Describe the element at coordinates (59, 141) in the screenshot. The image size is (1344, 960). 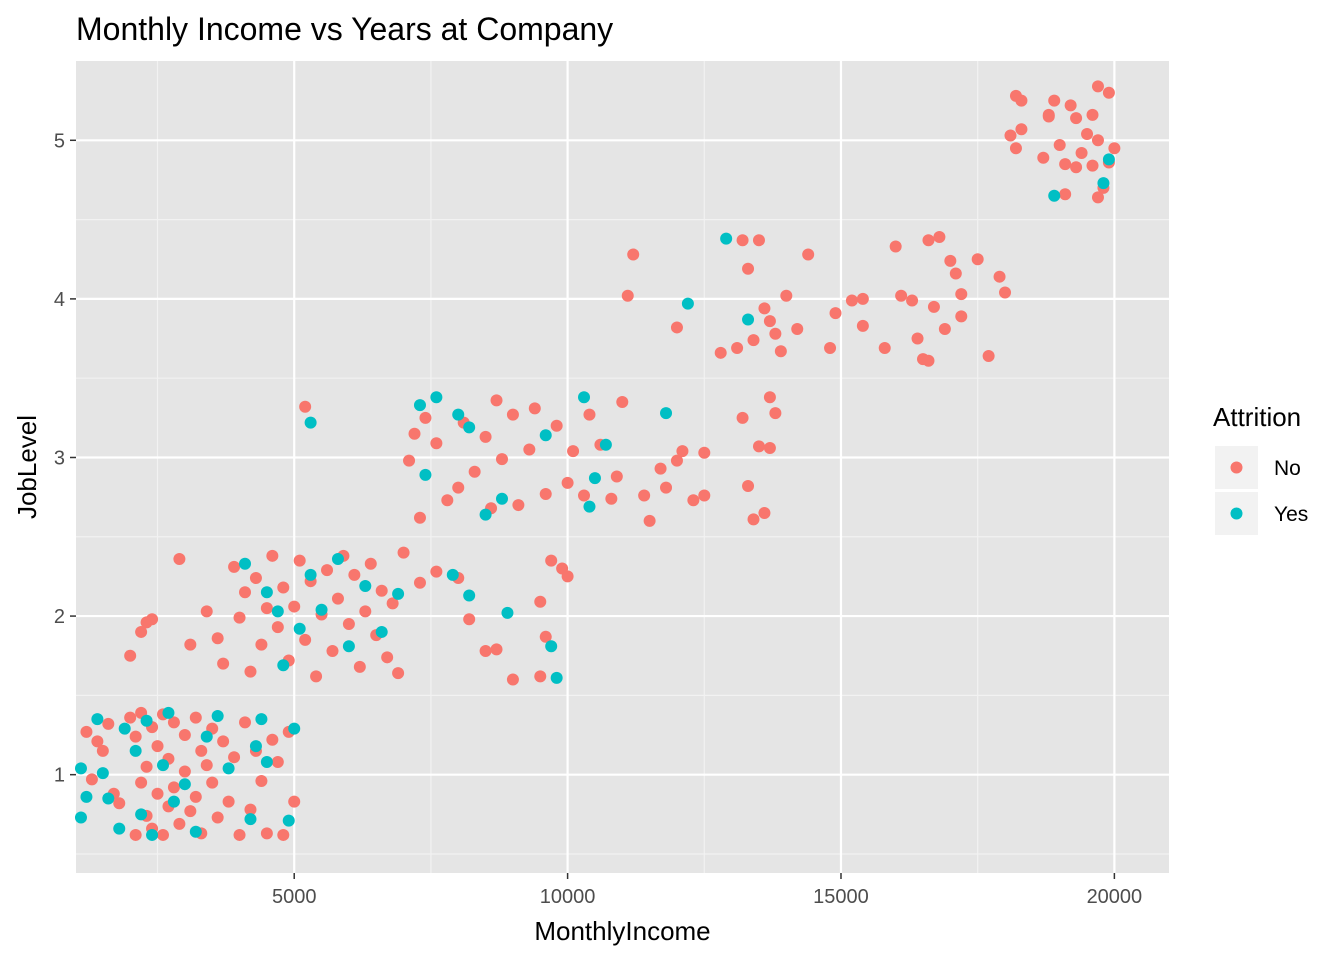
I see `y-tick-label: 5` at that location.